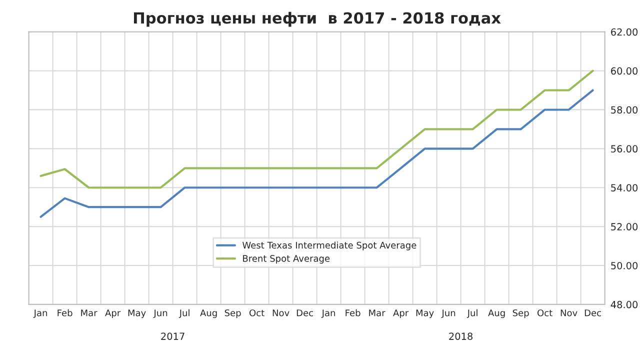  Describe the element at coordinates (624, 32) in the screenshot. I see `y-tick-label: 62.00` at that location.